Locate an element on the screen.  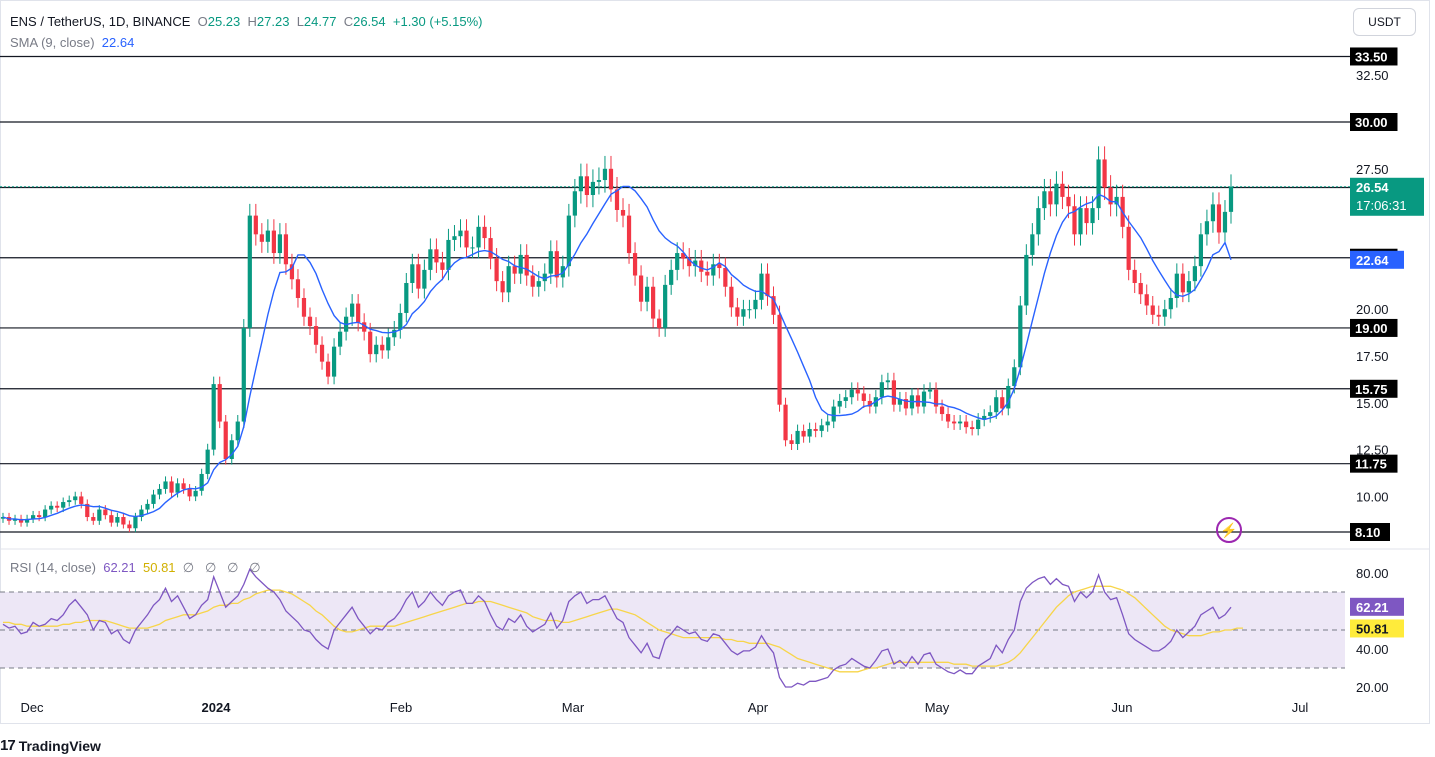
price-tick-15.00: 15.00 is located at coordinates (1372, 403).